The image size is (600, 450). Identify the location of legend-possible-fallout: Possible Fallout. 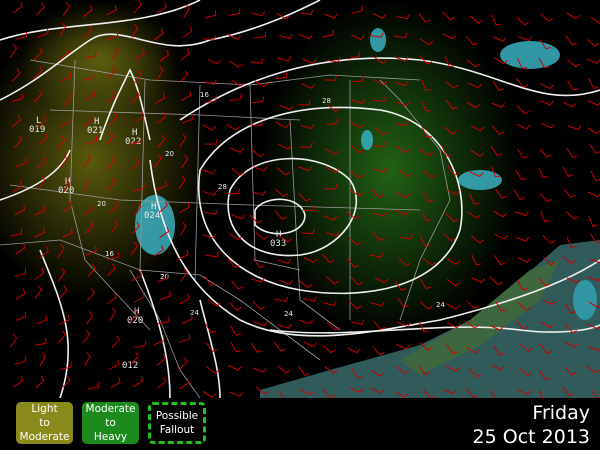
(177, 423).